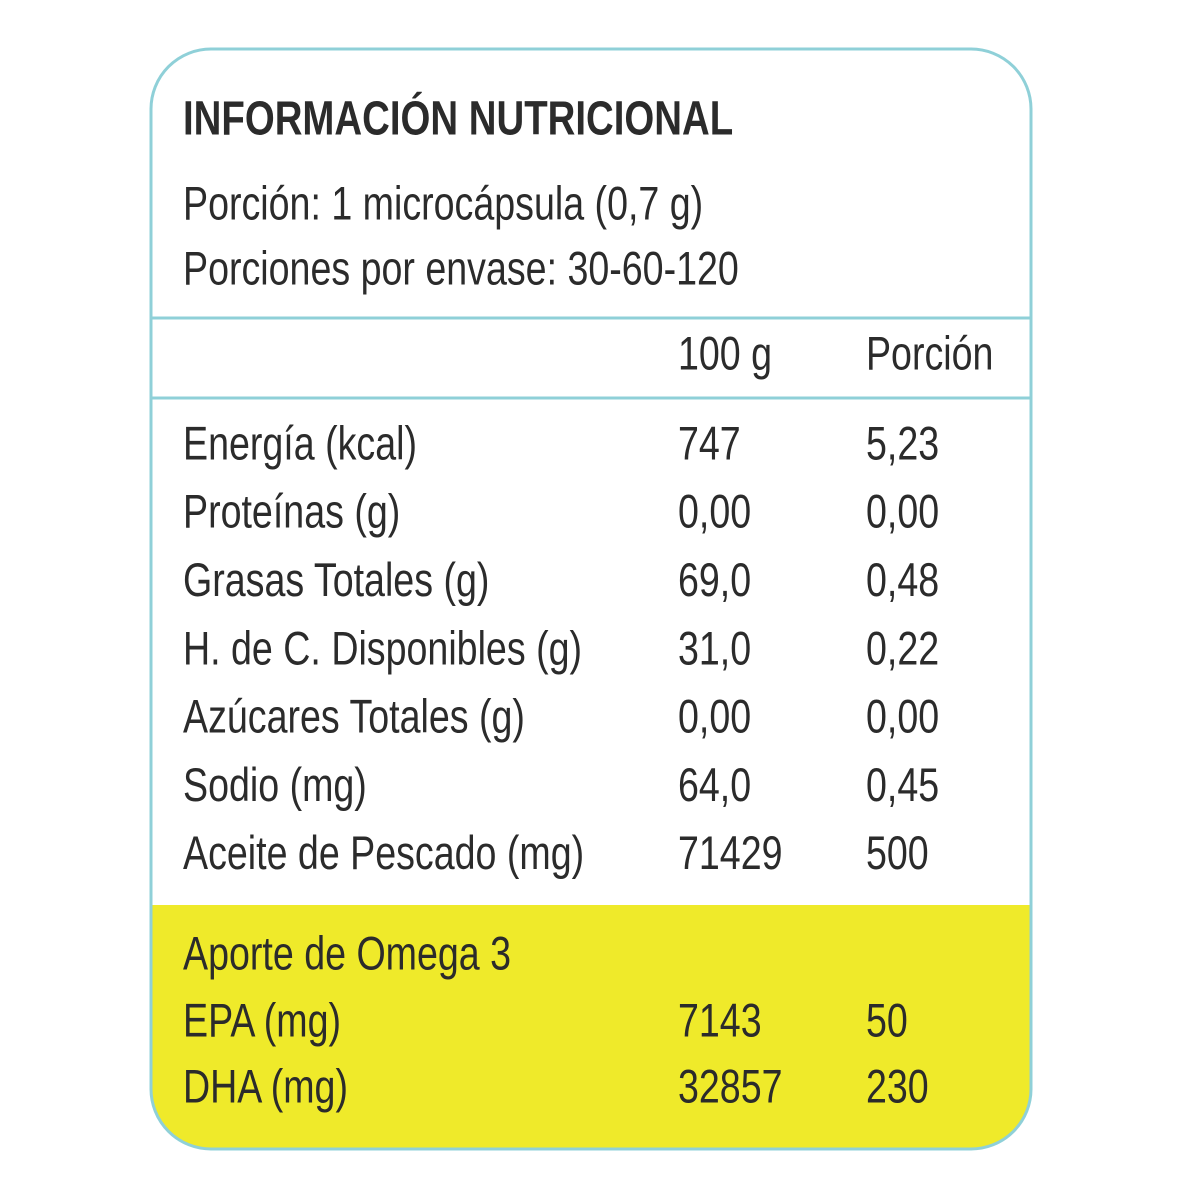  What do you see at coordinates (897, 1086) in the screenshot?
I see `cell-value: 230` at bounding box center [897, 1086].